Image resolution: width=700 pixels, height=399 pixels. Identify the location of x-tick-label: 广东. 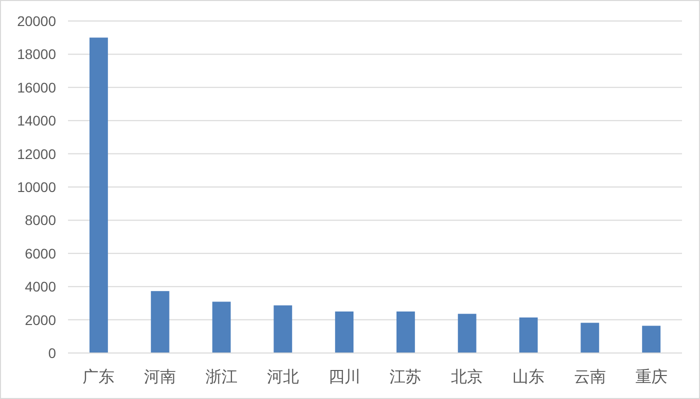
(98, 377).